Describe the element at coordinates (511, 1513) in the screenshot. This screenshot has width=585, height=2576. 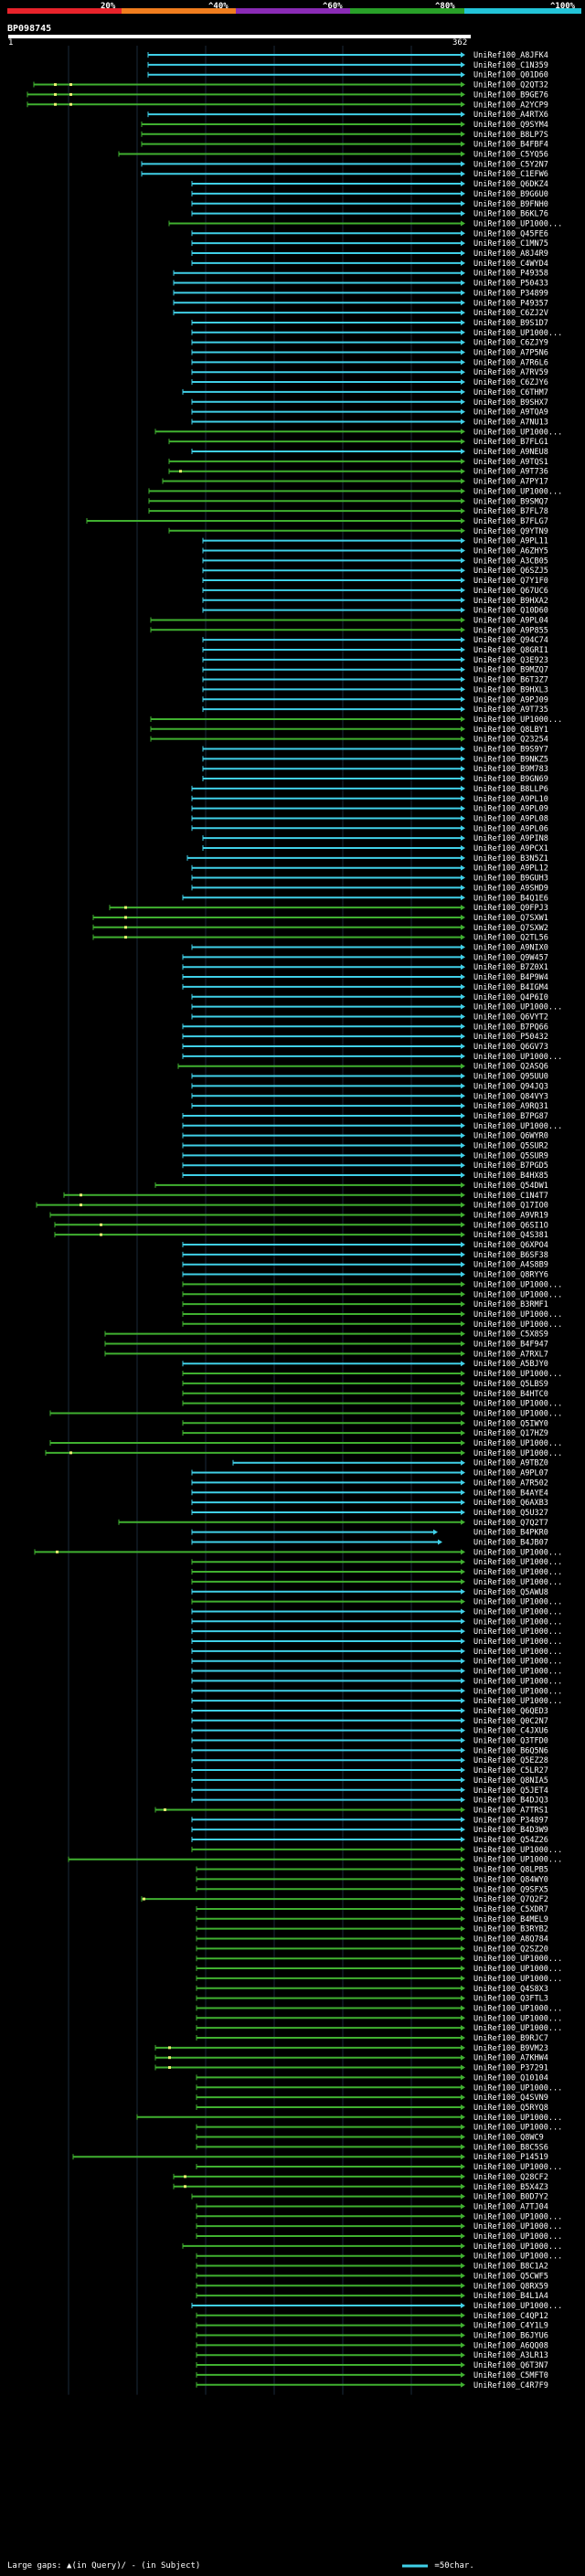
I see `hit-id-label: UniRef100_Q5U327` at that location.